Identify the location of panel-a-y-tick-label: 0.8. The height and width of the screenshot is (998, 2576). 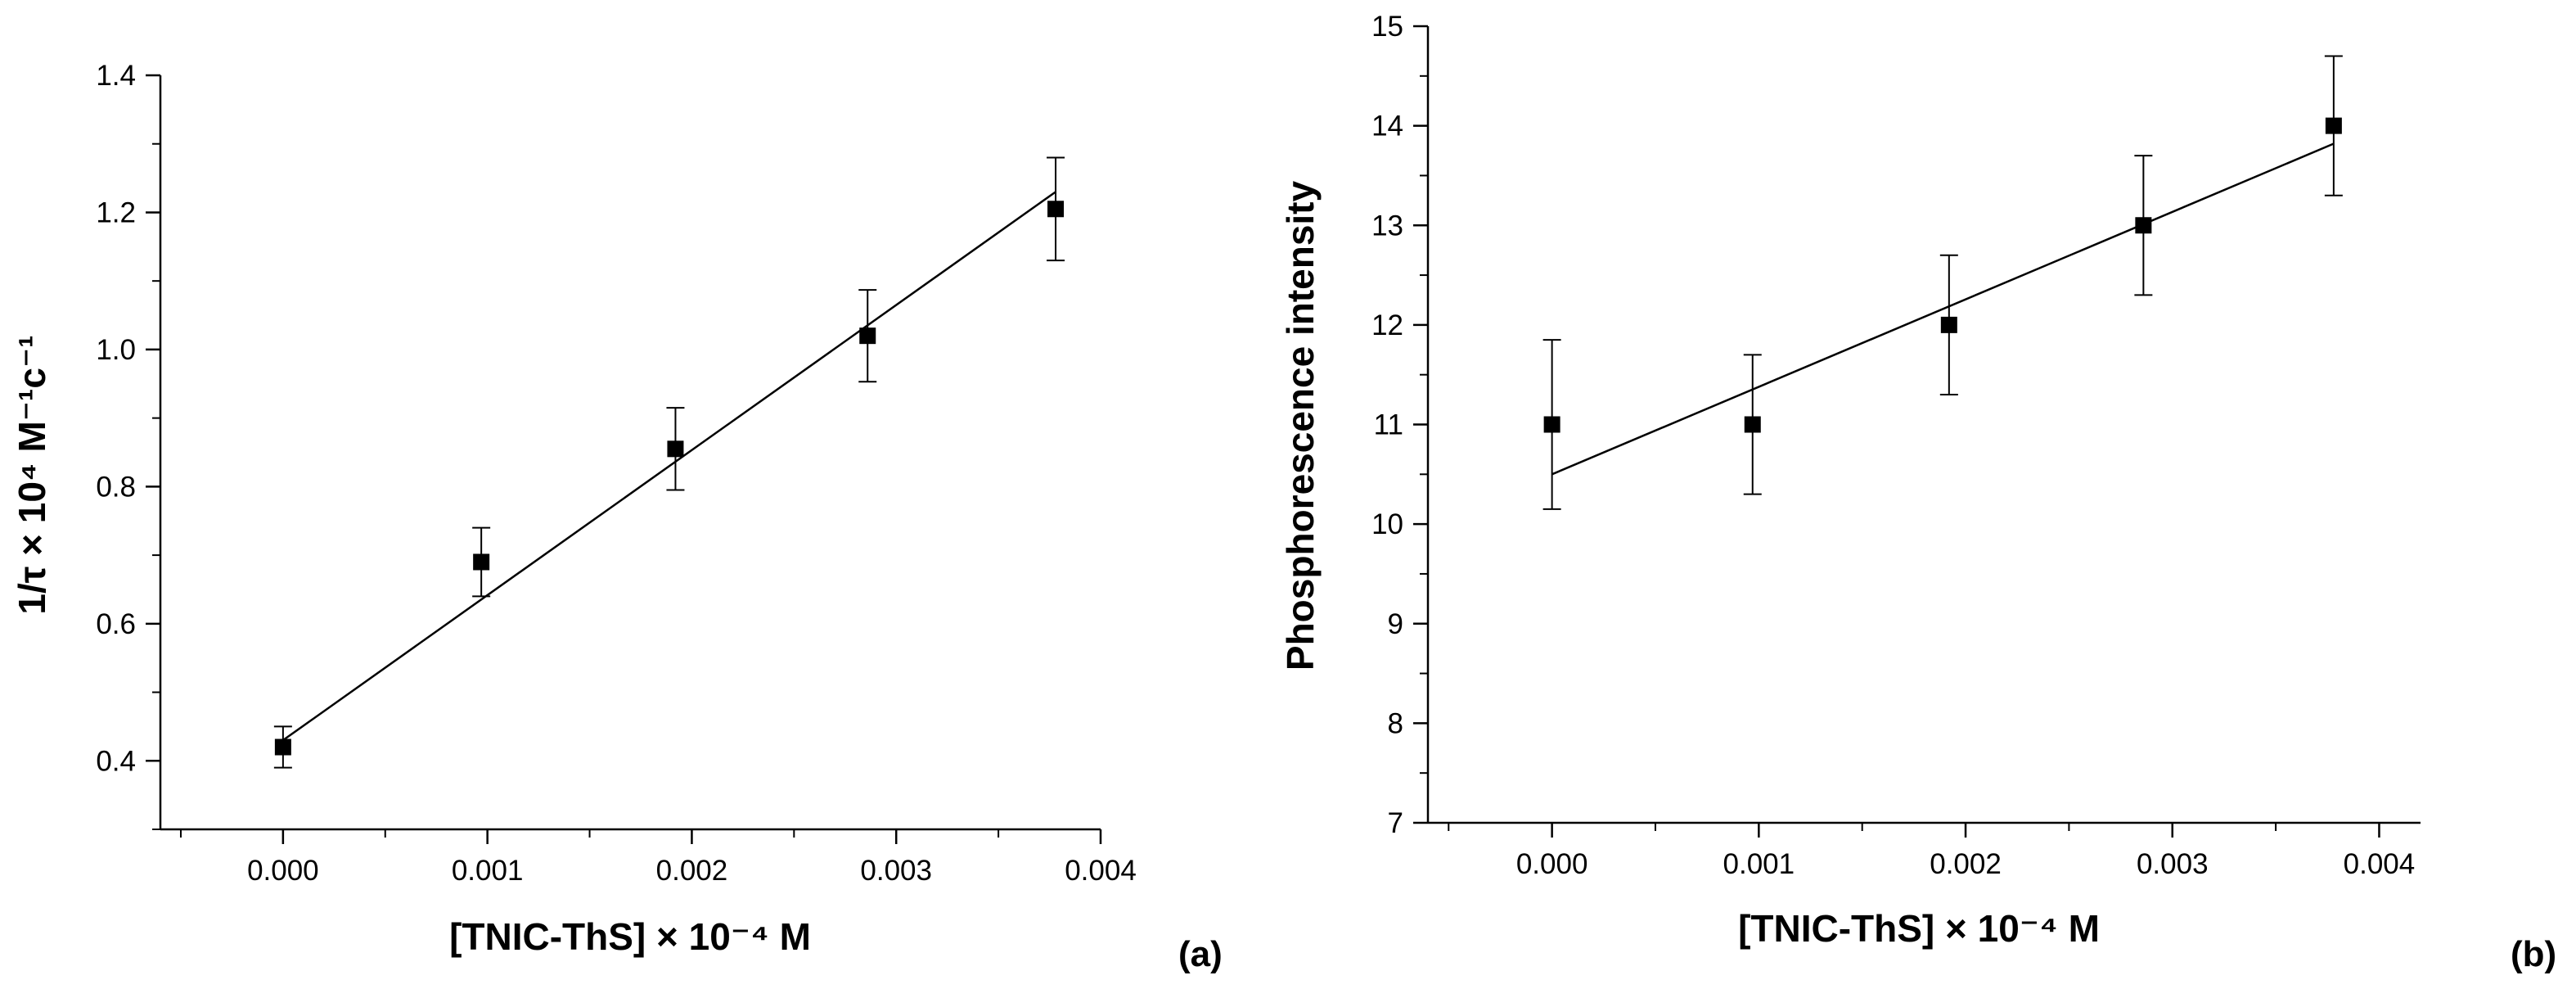
(116, 487).